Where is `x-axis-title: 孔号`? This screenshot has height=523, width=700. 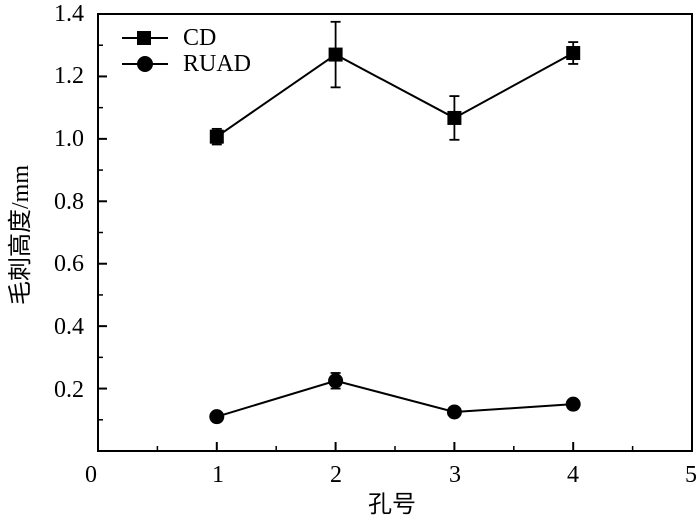
x-axis-title: 孔号 is located at coordinates (392, 505).